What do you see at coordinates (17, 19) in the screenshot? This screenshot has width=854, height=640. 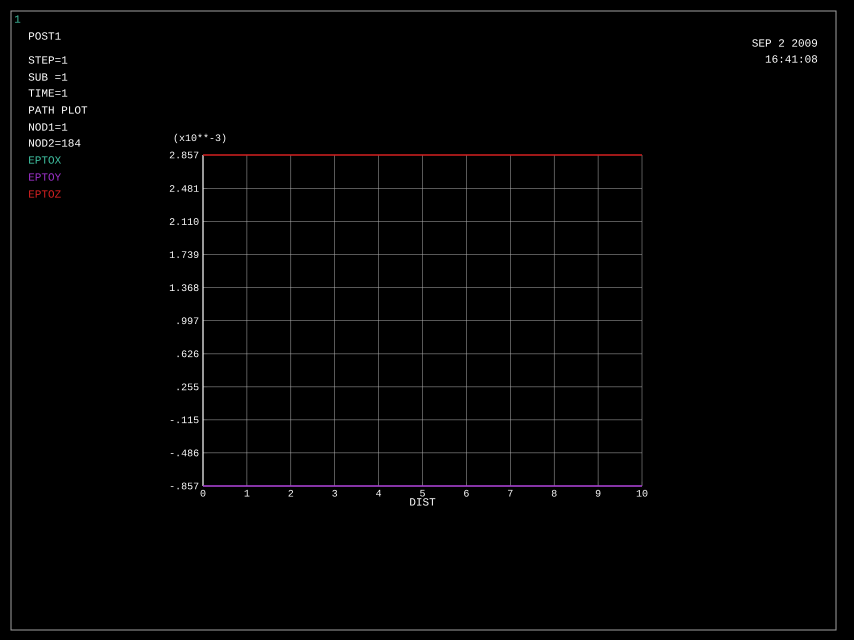 I see `text: 1` at bounding box center [17, 19].